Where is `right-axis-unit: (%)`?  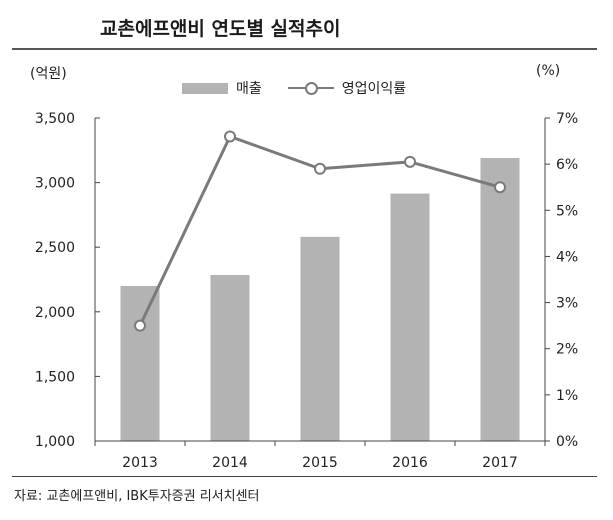 right-axis-unit: (%) is located at coordinates (548, 71).